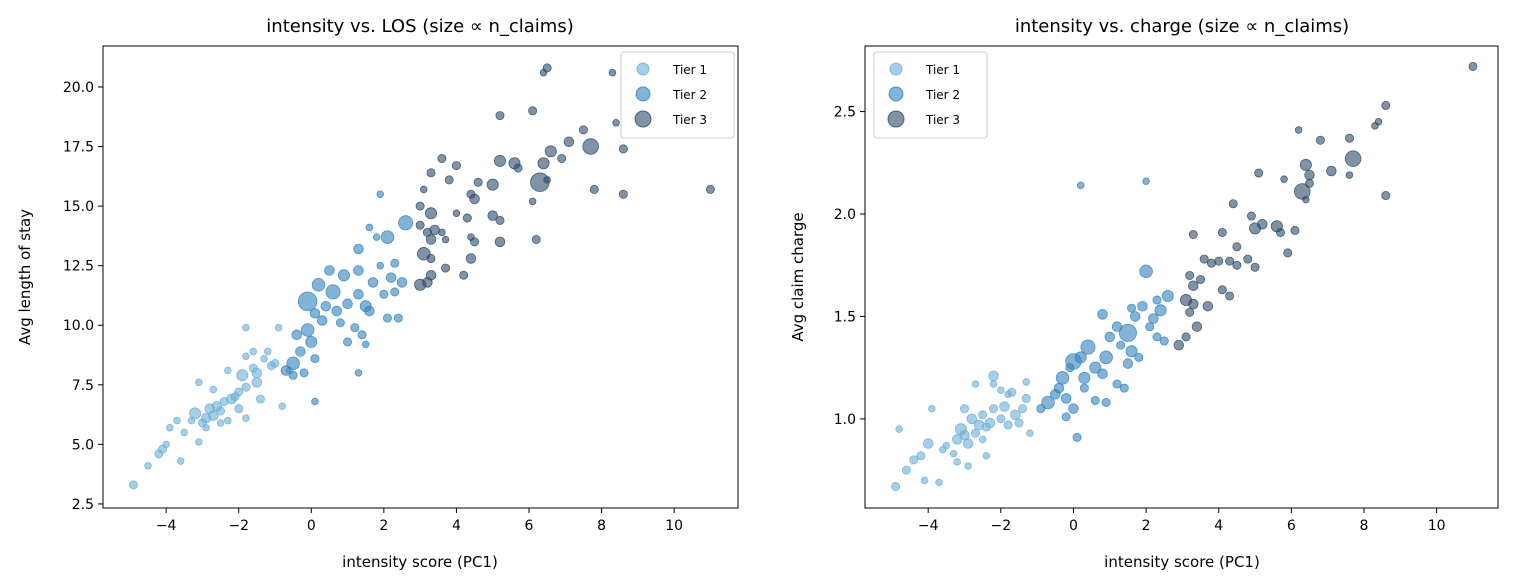 This screenshot has width=1514, height=586. Describe the element at coordinates (78, 88) in the screenshot. I see `y-tick-label: 20.0` at that location.